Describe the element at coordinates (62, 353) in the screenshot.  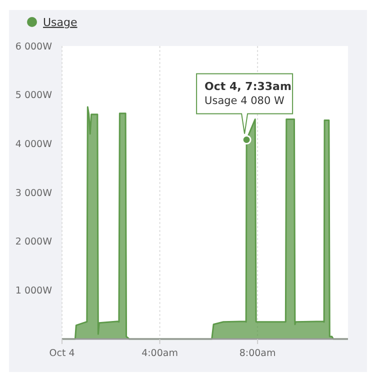
I see `x-tick-label: Oct 4` at that location.